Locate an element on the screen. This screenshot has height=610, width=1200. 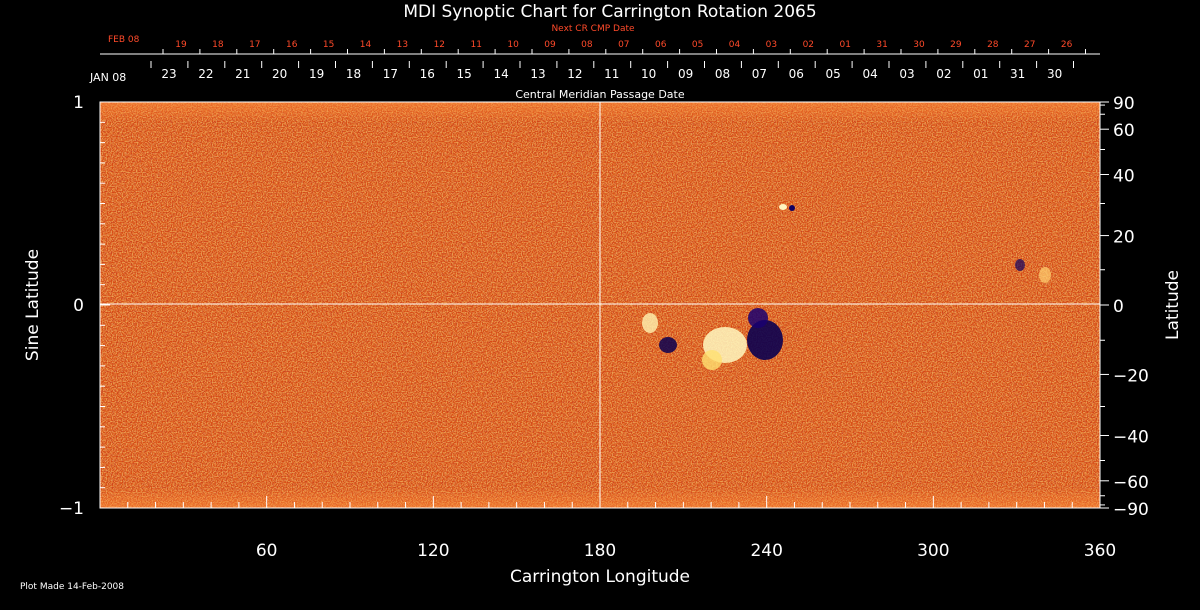
next-cr-date-label: 04 is located at coordinates (735, 45).